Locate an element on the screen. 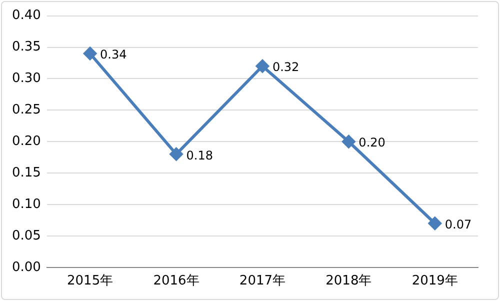 Image resolution: width=500 pixels, height=301 pixels. data-label: 0.20 is located at coordinates (372, 143).